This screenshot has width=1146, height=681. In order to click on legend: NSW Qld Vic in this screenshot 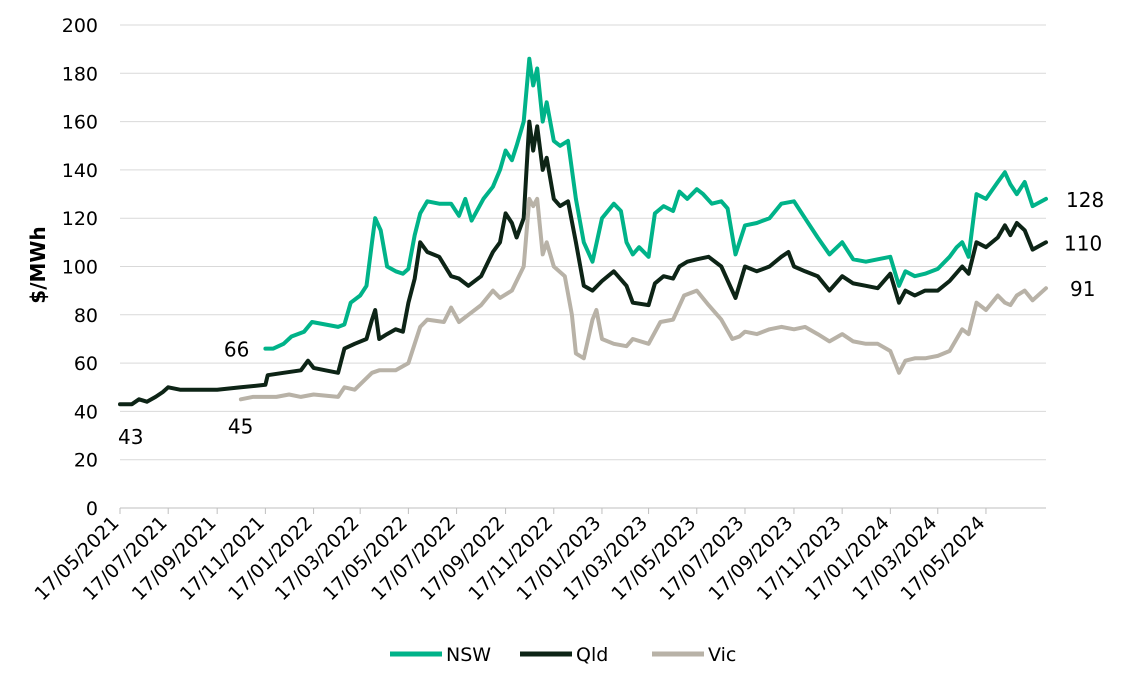, I will do `click(563, 655)`.